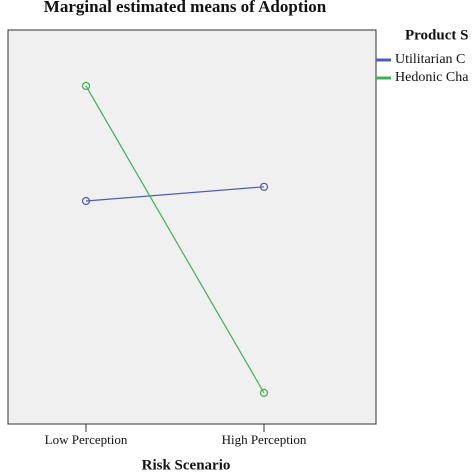 Image resolution: width=474 pixels, height=474 pixels. I want to click on x-tick-label: High Perception, so click(264, 439).